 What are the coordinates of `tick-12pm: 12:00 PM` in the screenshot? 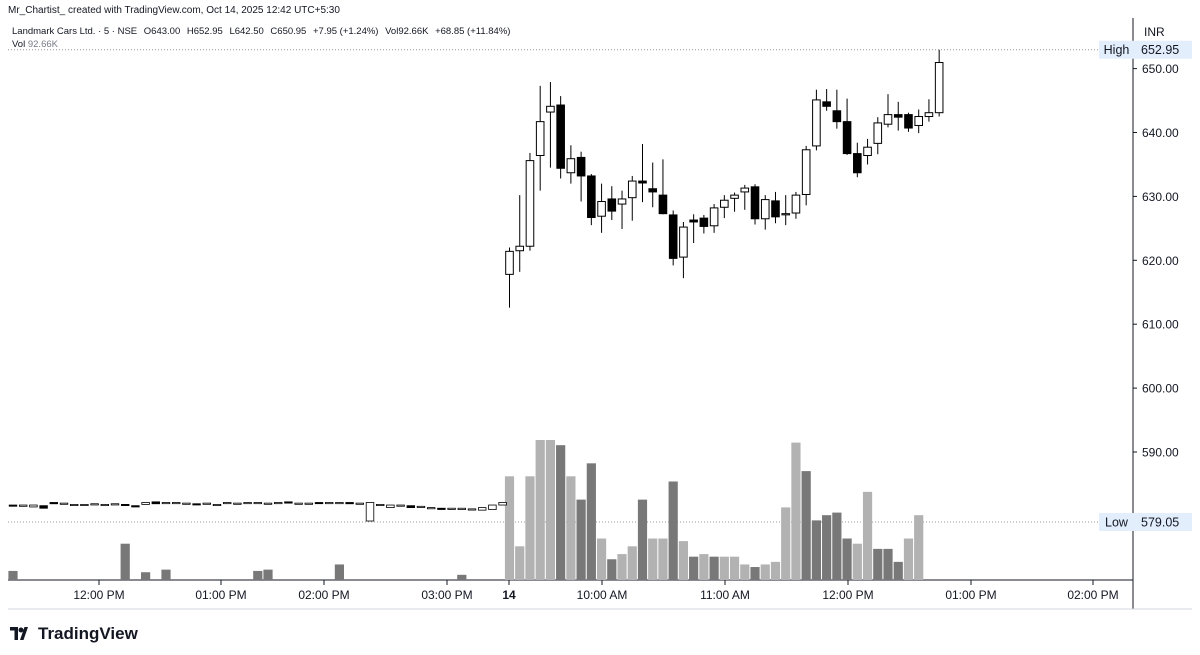 It's located at (98, 595).